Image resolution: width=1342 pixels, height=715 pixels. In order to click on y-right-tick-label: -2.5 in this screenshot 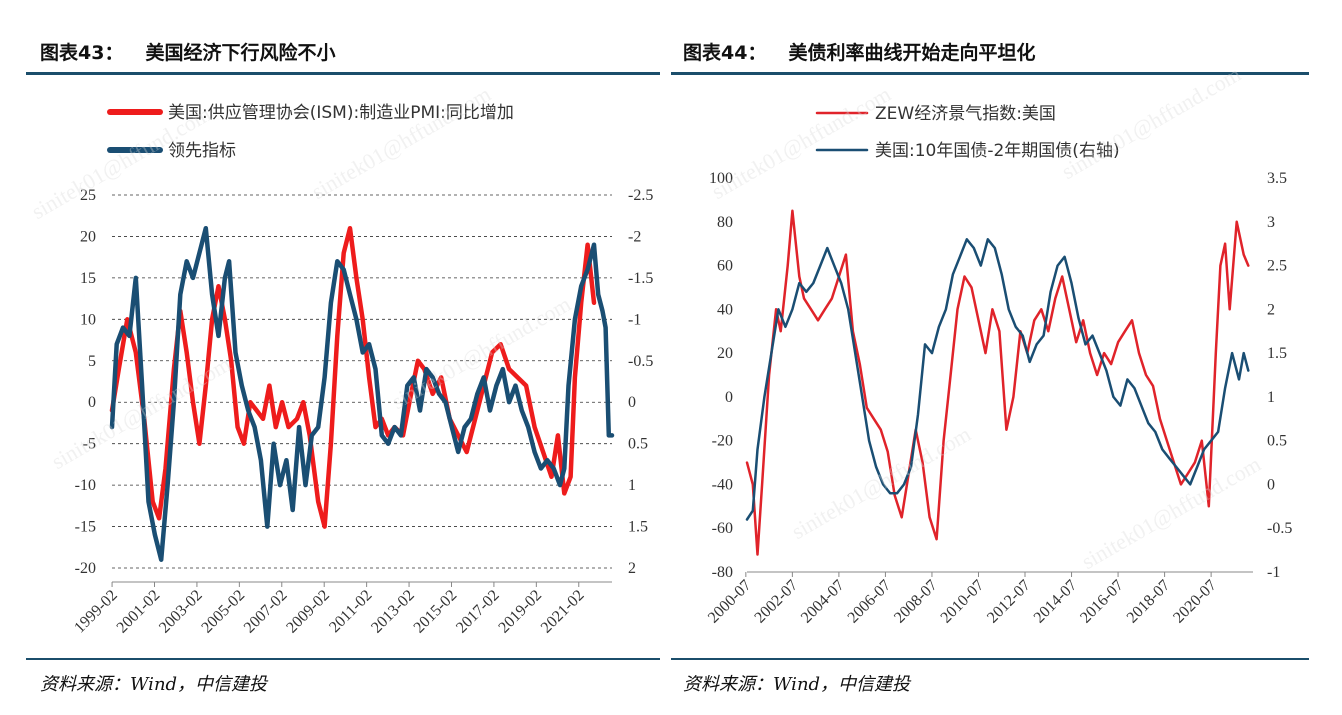, I will do `click(640, 195)`.